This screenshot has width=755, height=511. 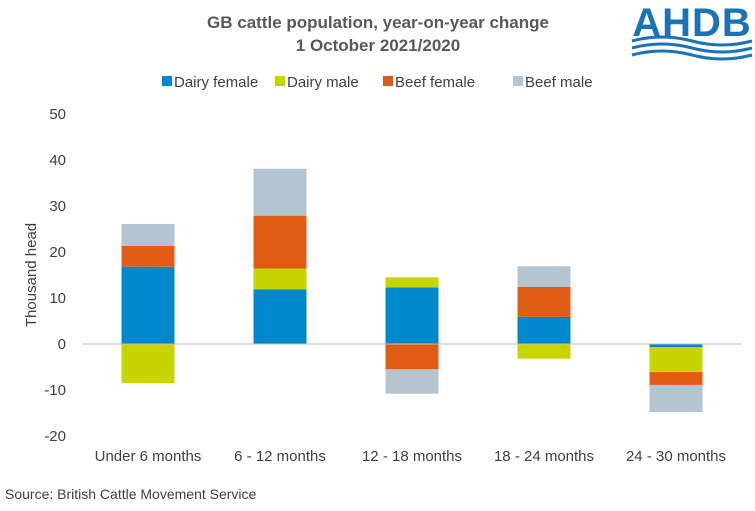 What do you see at coordinates (131, 494) in the screenshot?
I see `source-note: Source: British Cattle Movement Service` at bounding box center [131, 494].